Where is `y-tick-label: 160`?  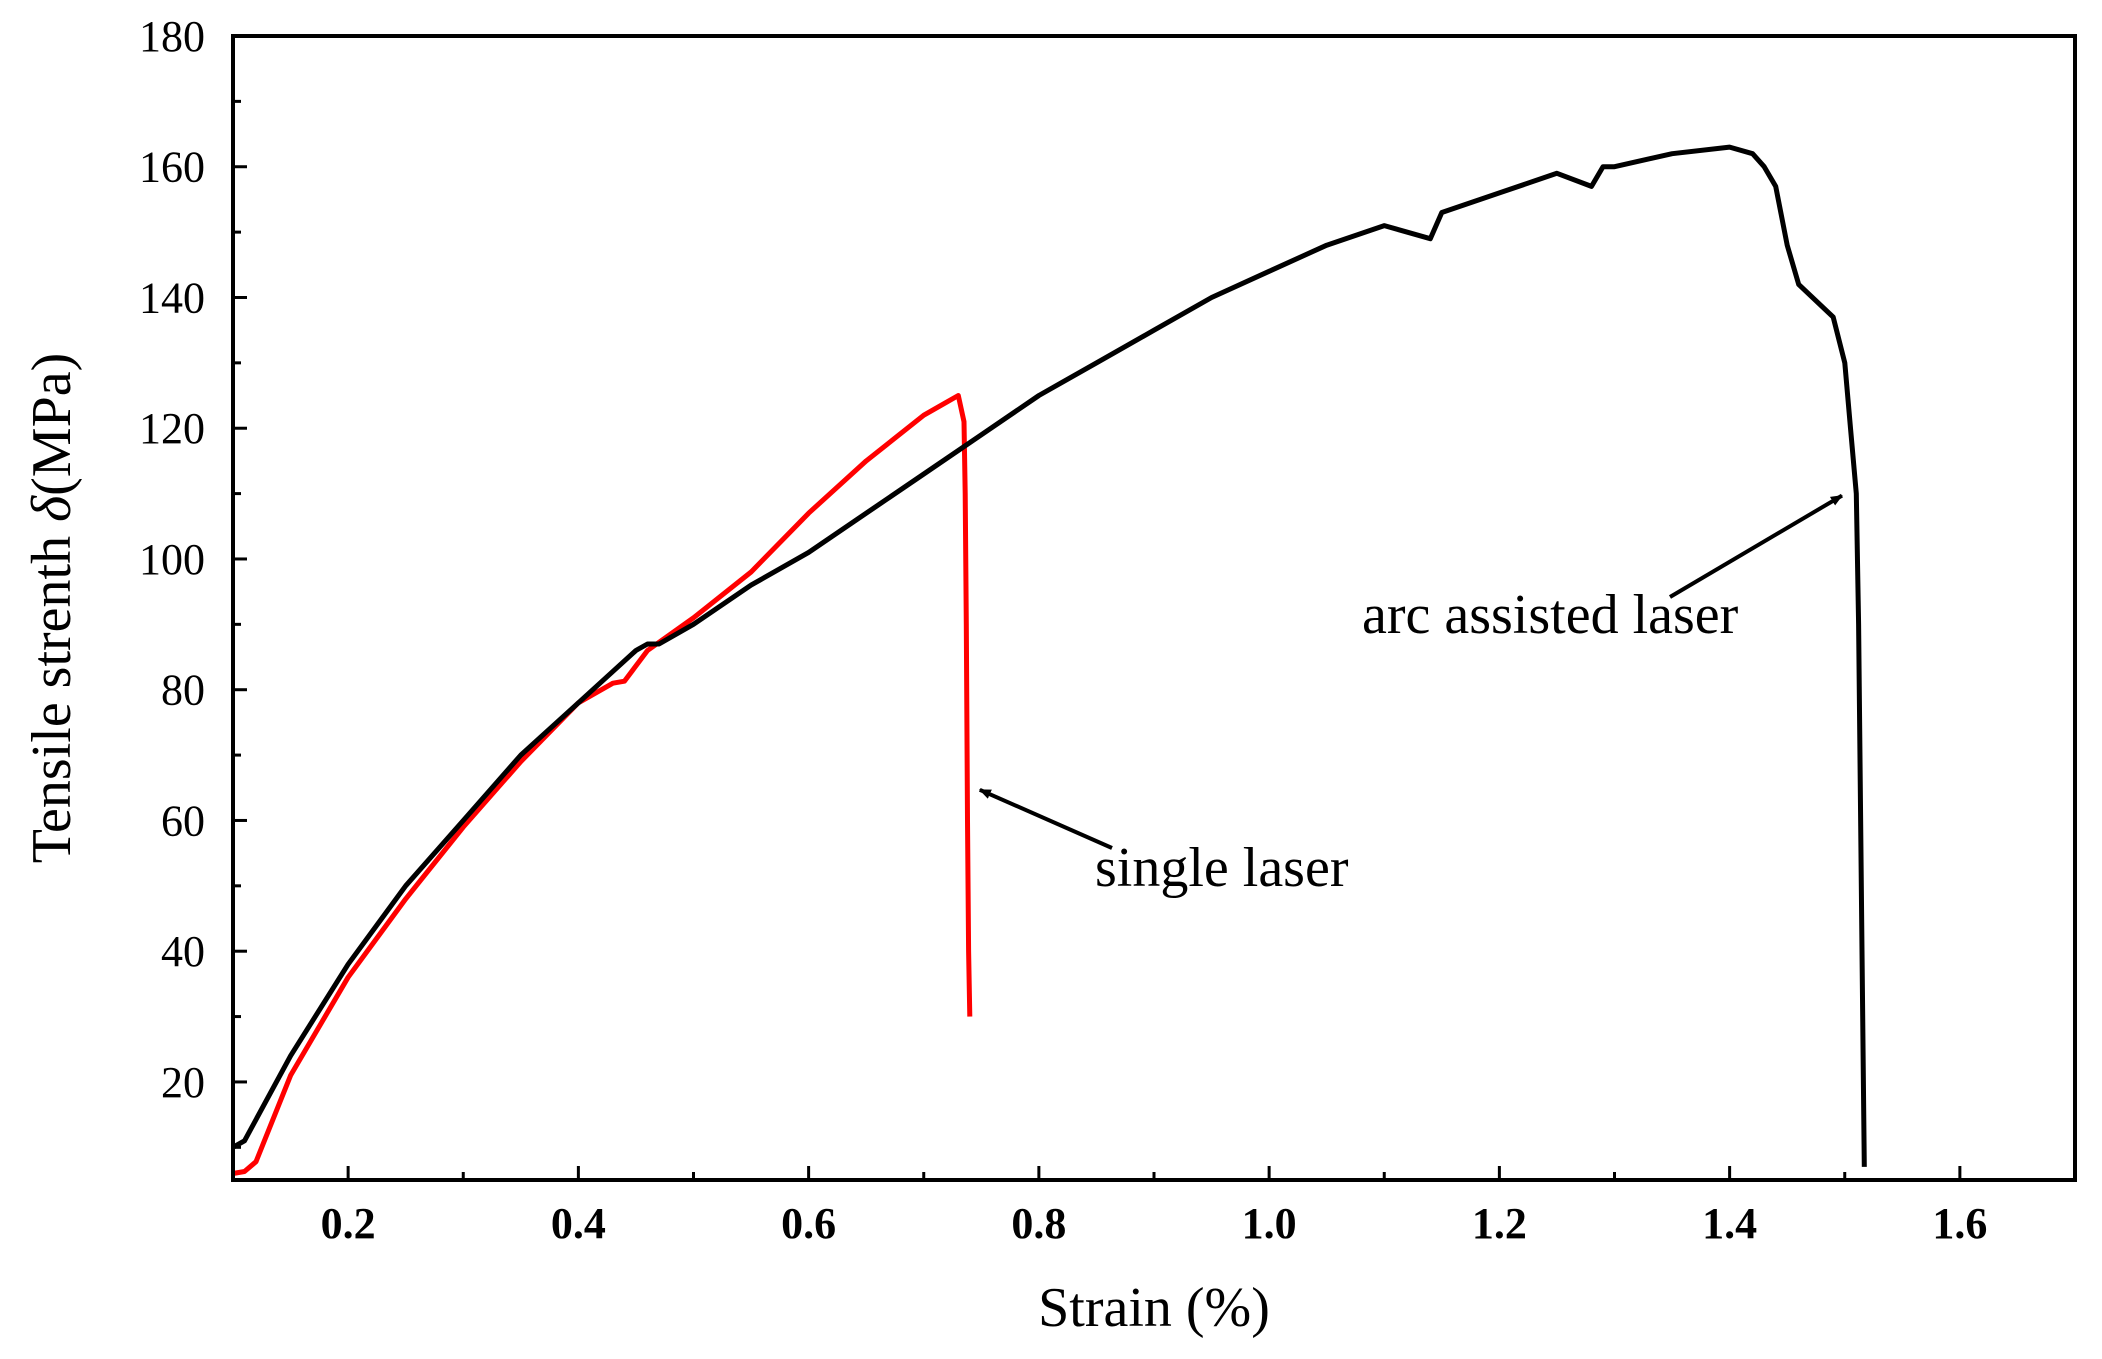 y-tick-label: 160 is located at coordinates (172, 167).